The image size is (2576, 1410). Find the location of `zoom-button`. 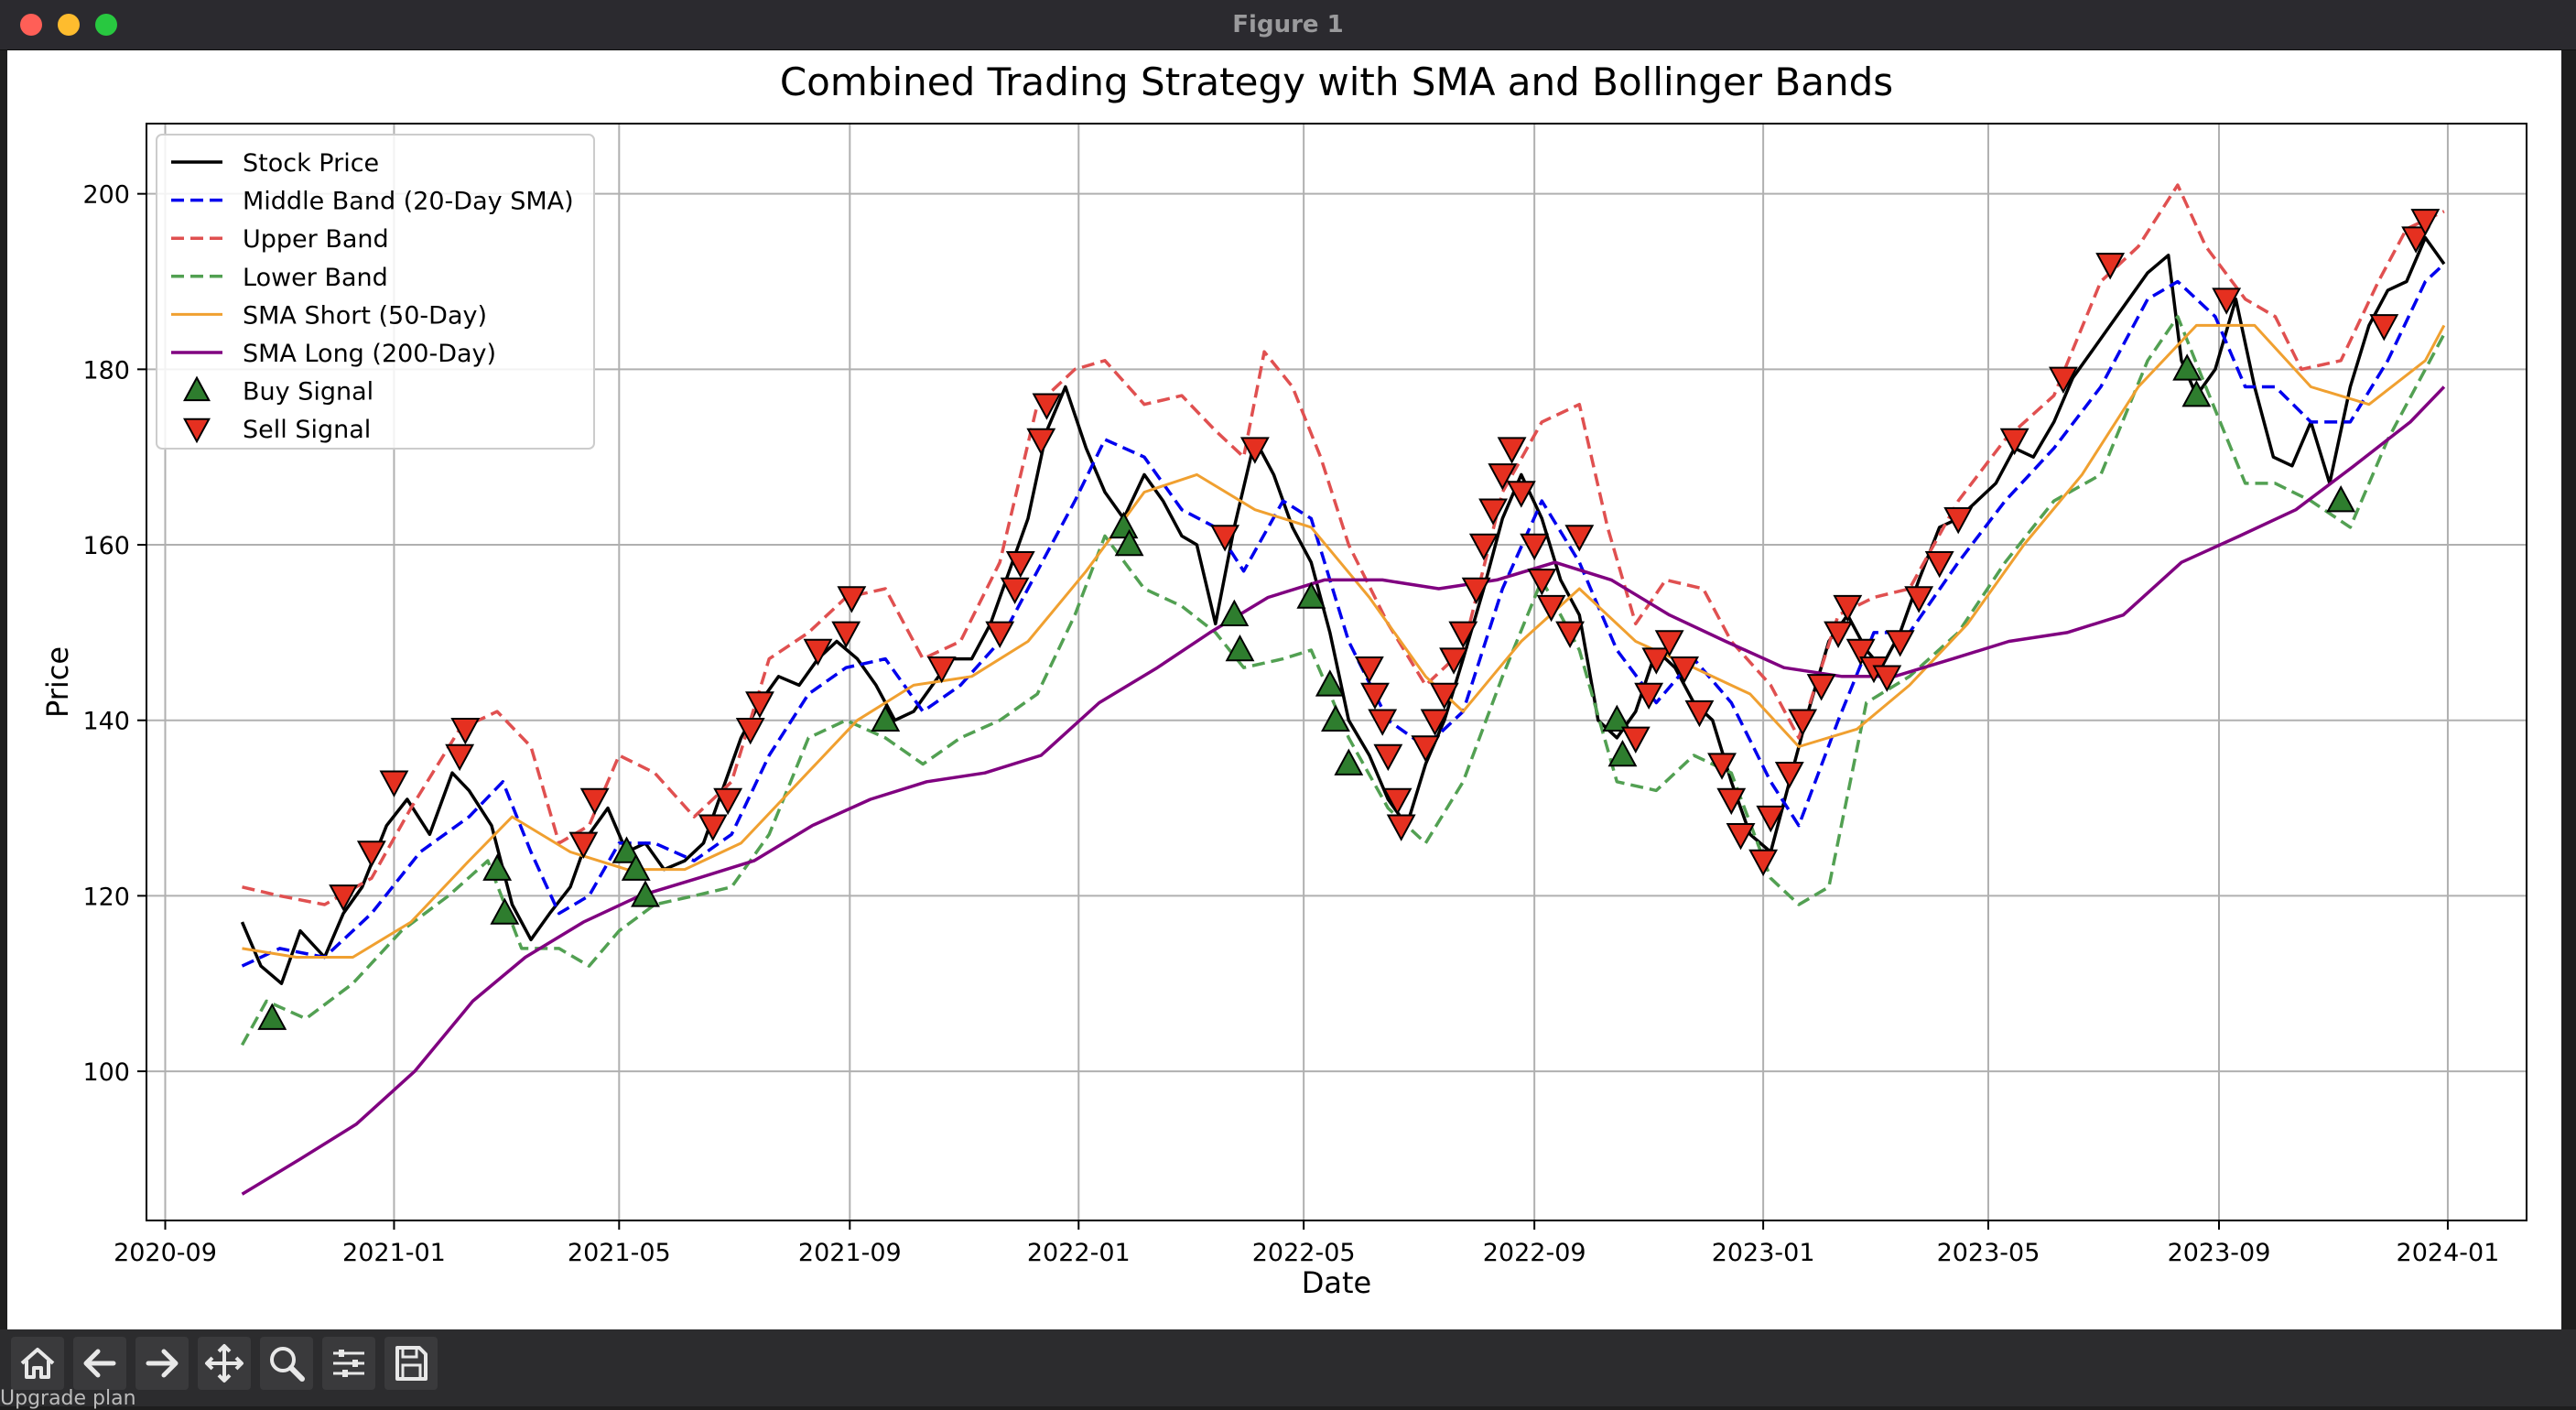

zoom-button is located at coordinates (286, 1364).